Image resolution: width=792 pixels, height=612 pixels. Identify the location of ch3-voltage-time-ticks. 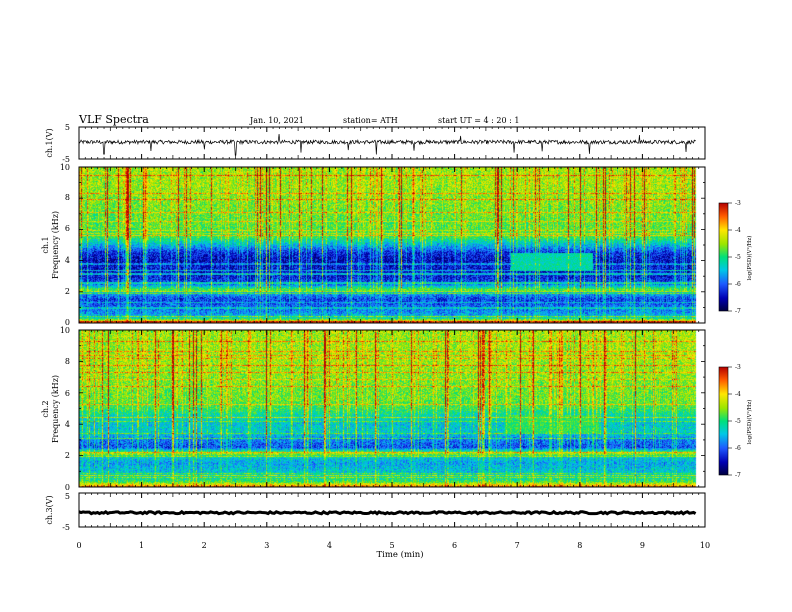
(392, 510).